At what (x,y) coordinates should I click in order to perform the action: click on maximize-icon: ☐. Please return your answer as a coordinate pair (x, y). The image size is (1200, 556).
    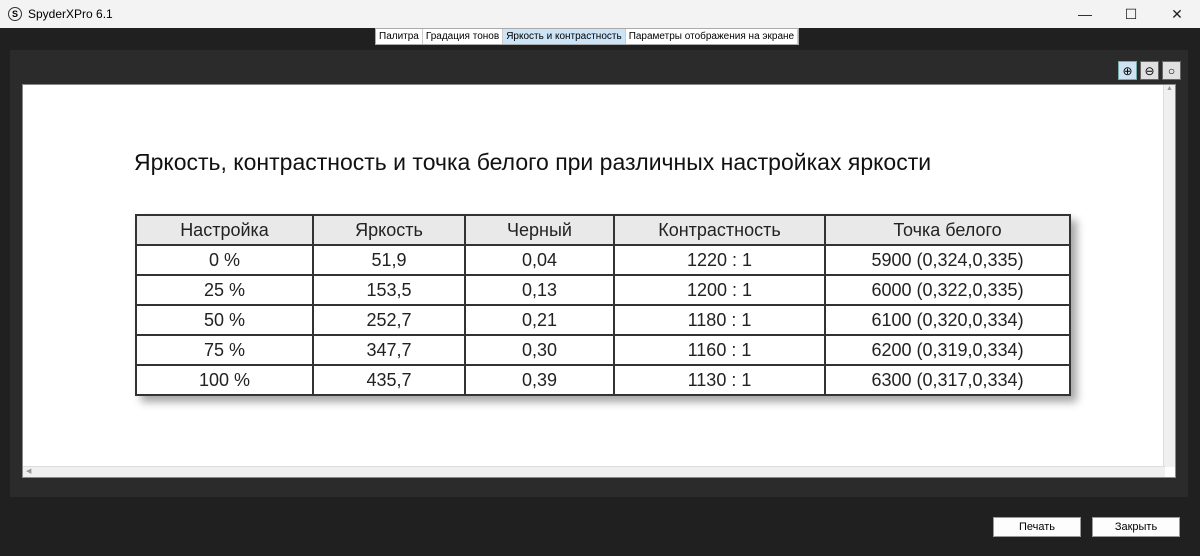
    Looking at the image, I should click on (1131, 13).